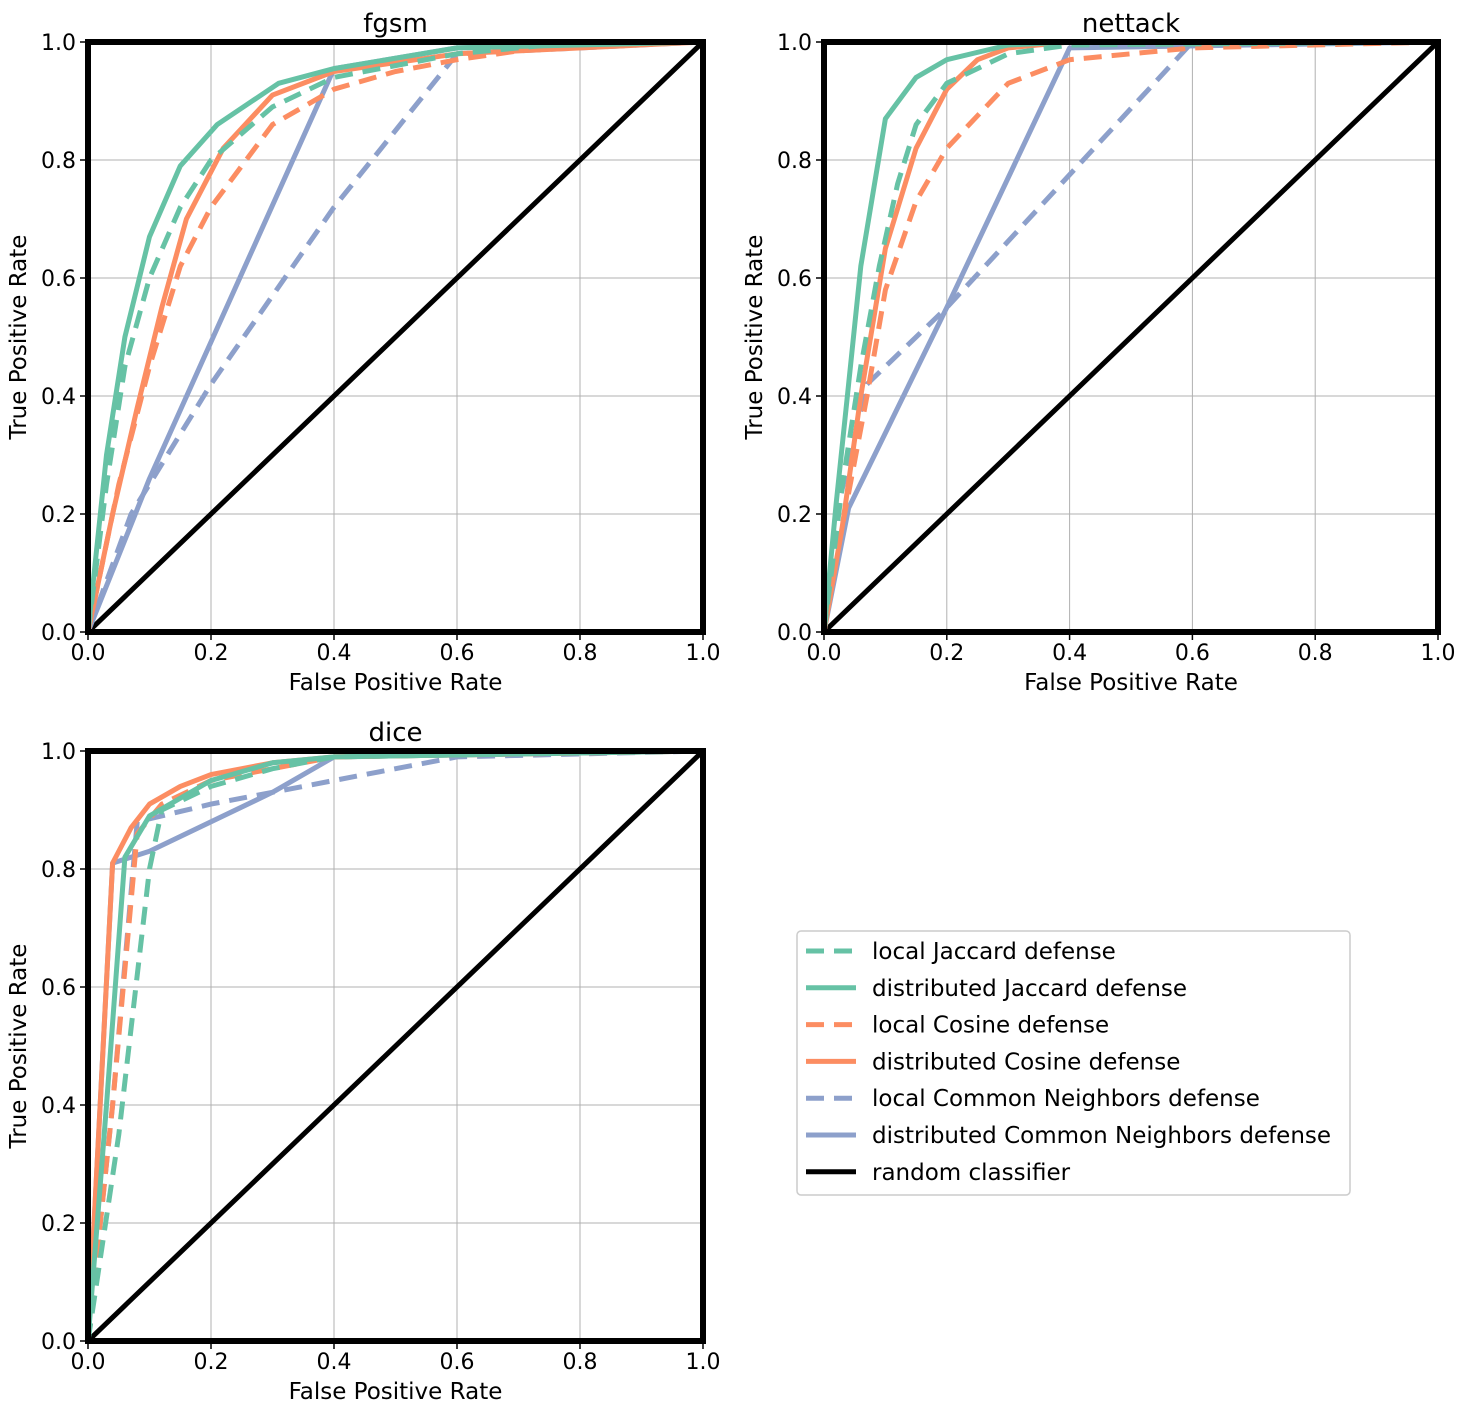 Image resolution: width=1465 pixels, height=1416 pixels. I want to click on legend-label: distributed Jaccard defense, so click(1029, 989).